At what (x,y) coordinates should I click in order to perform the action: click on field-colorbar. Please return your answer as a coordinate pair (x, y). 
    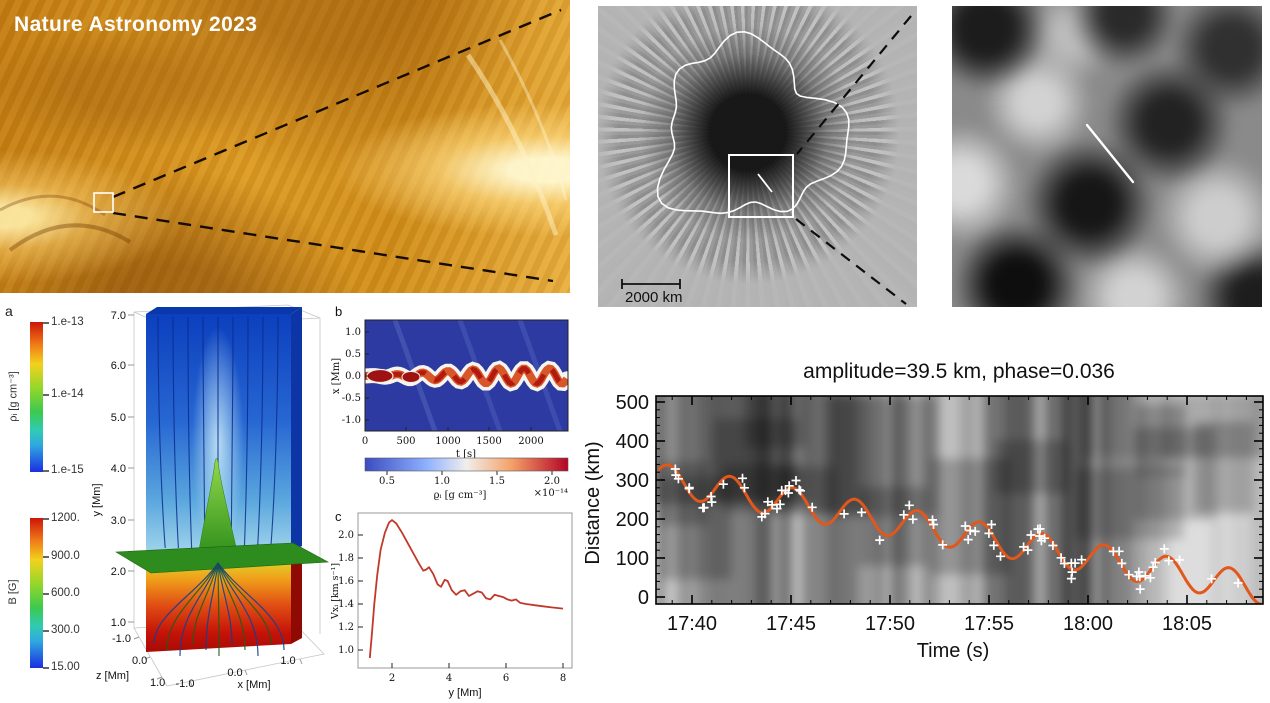
    Looking at the image, I should click on (36, 593).